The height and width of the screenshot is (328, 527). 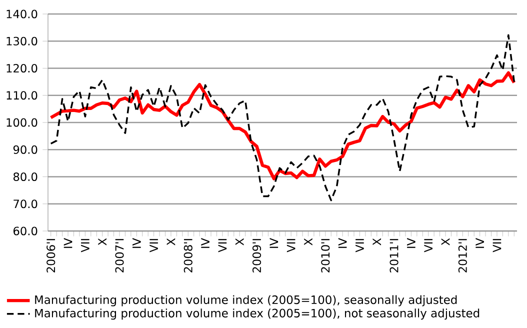 What do you see at coordinates (257, 314) in the screenshot?
I see `legend-label: Manufacturing production volume index (2005=100), not seasonally adjusted` at bounding box center [257, 314].